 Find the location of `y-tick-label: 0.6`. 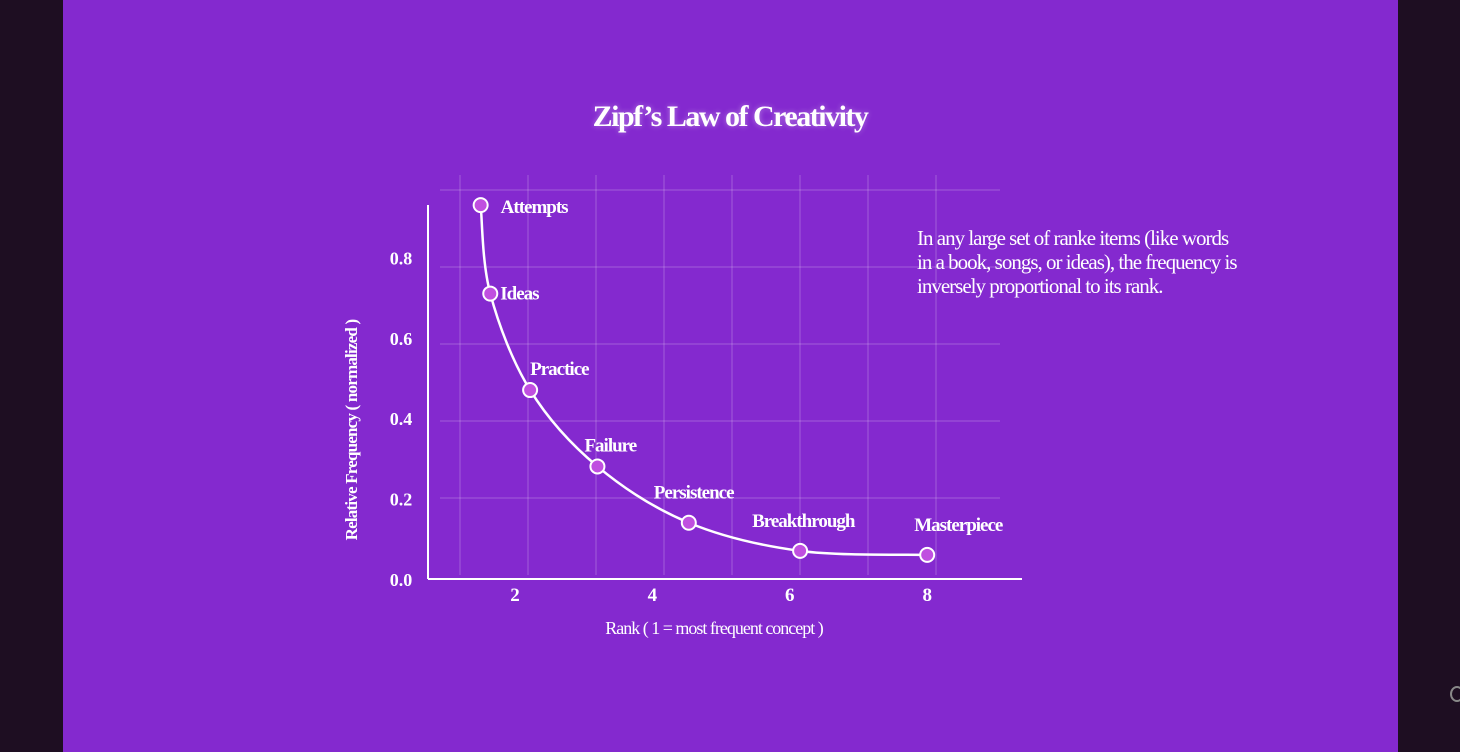

y-tick-label: 0.6 is located at coordinates (401, 339).